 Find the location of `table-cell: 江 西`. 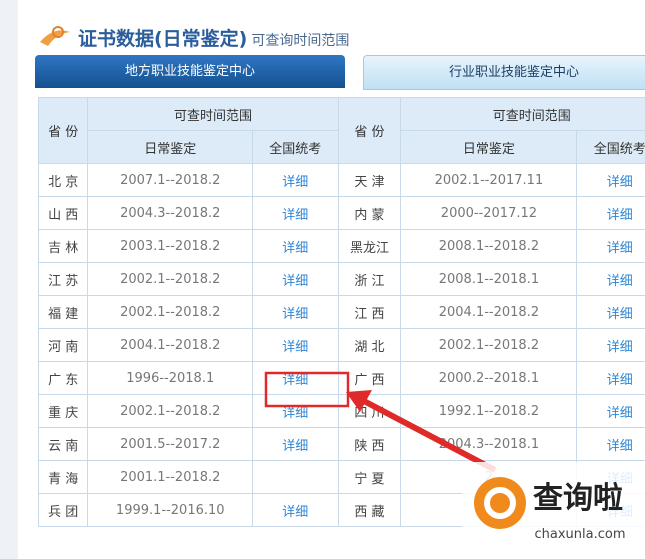

table-cell: 江 西 is located at coordinates (369, 312).